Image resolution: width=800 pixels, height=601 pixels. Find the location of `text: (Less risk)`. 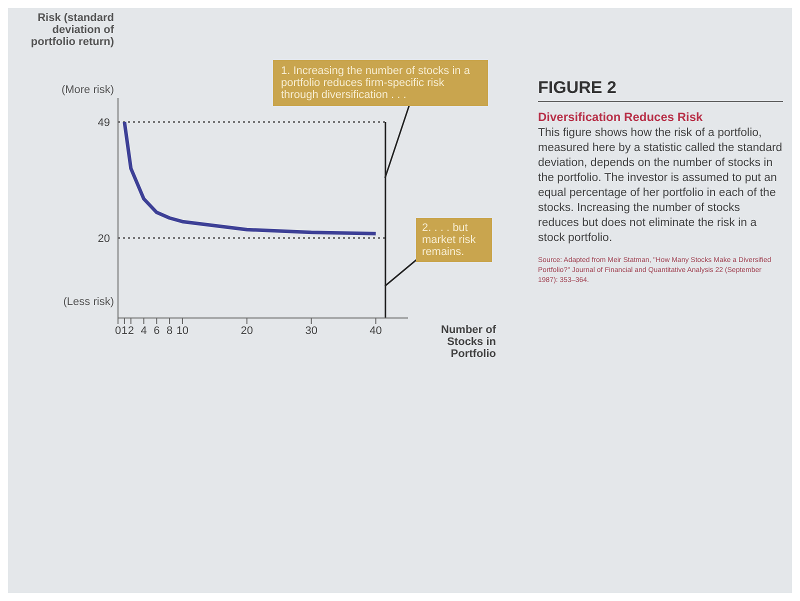

text: (Less risk) is located at coordinates (88, 302).